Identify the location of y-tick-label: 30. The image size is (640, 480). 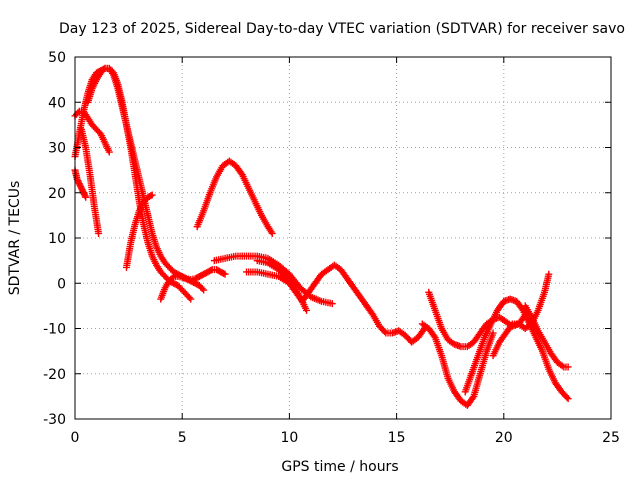
(57, 149).